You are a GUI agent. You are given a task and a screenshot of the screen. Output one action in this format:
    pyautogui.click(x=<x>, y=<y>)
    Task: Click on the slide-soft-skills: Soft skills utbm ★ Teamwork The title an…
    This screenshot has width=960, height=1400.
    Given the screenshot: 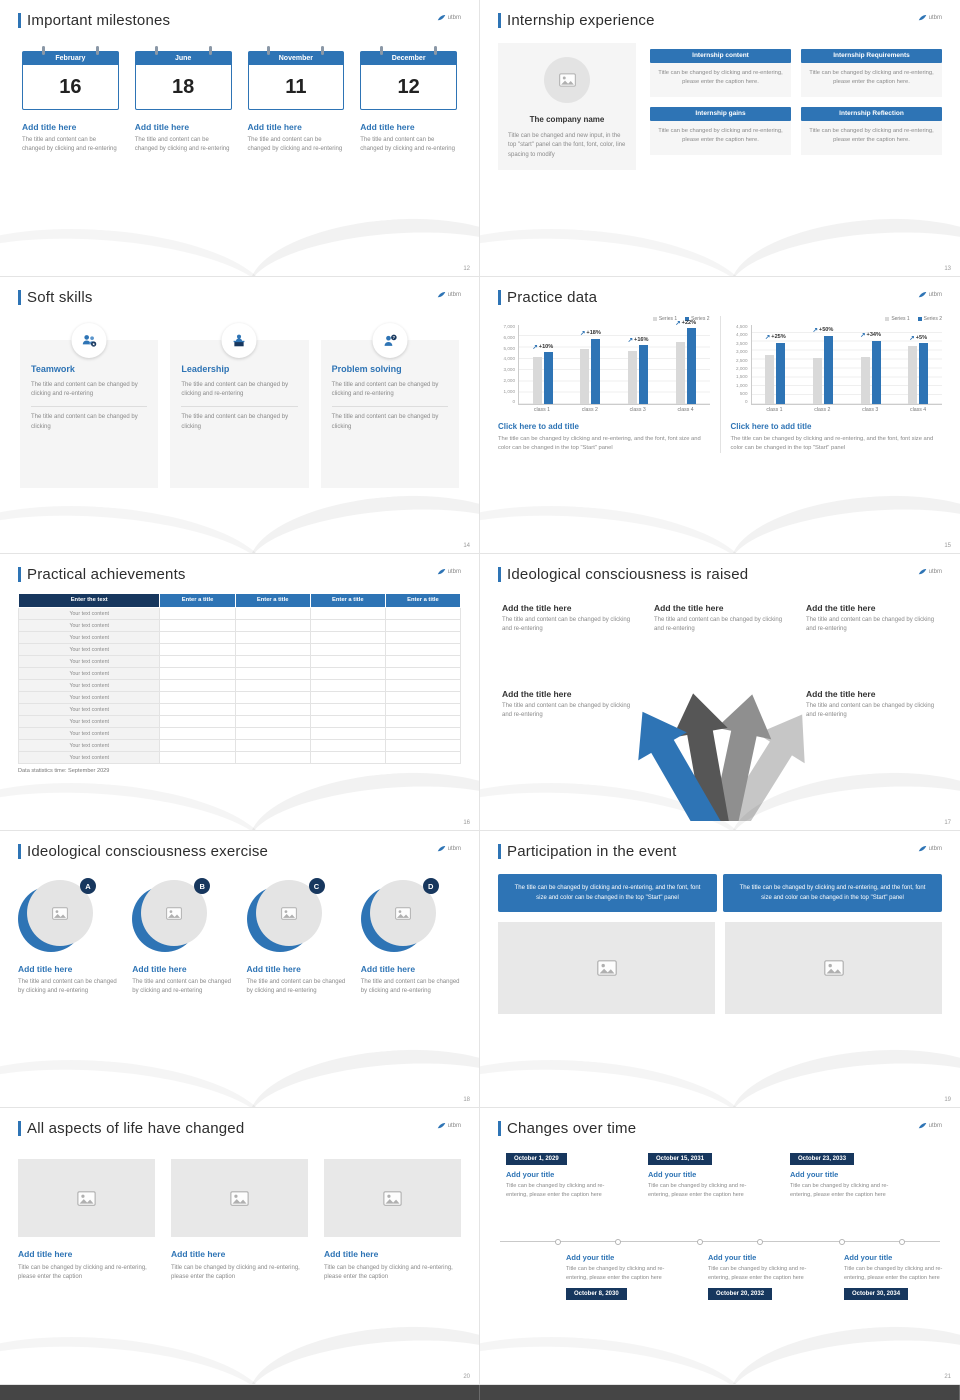 What is the action you would take?
    pyautogui.click(x=240, y=415)
    